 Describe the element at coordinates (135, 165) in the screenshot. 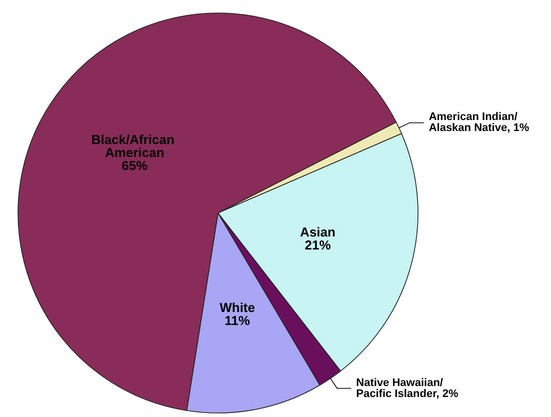

I see `data-label: 65%` at that location.